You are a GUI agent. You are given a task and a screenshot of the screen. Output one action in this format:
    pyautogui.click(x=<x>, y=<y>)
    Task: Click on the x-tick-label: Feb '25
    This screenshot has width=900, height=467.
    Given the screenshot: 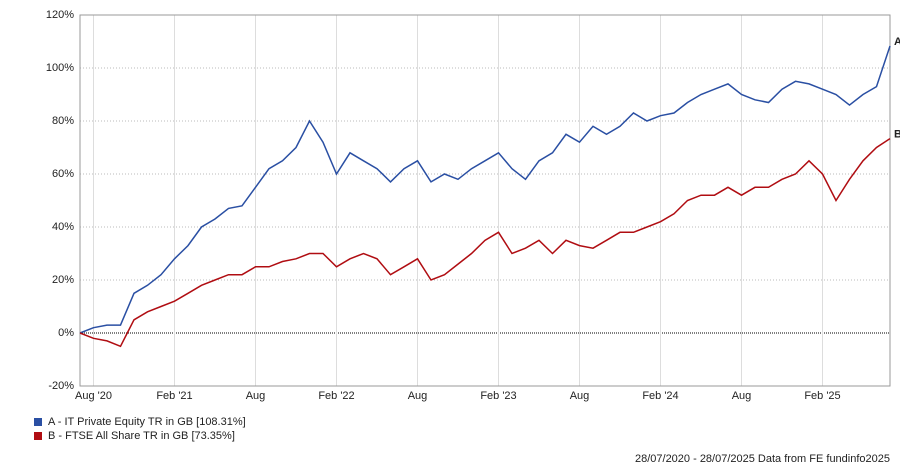 What is the action you would take?
    pyautogui.click(x=822, y=396)
    